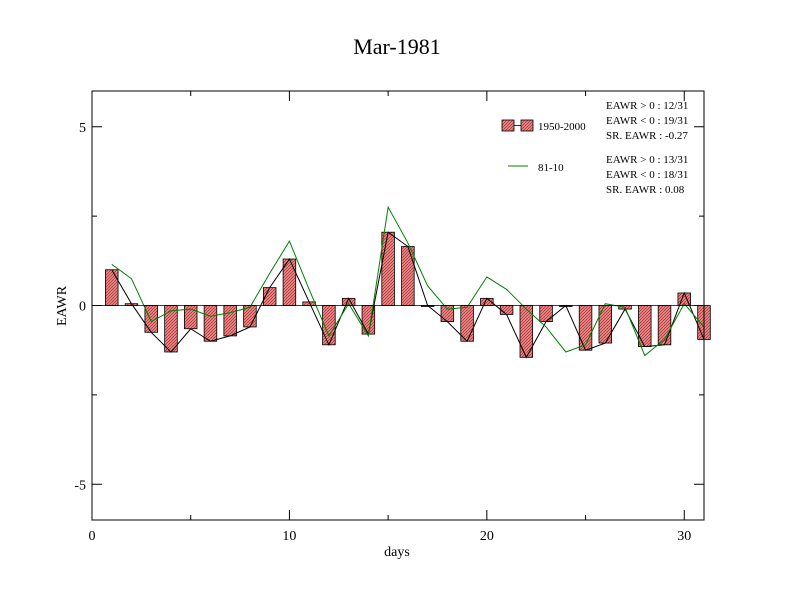 Image resolution: width=792 pixels, height=612 pixels. Describe the element at coordinates (645, 190) in the screenshot. I see `stat-81-10-sr: SR. EAWR : 0.08` at that location.